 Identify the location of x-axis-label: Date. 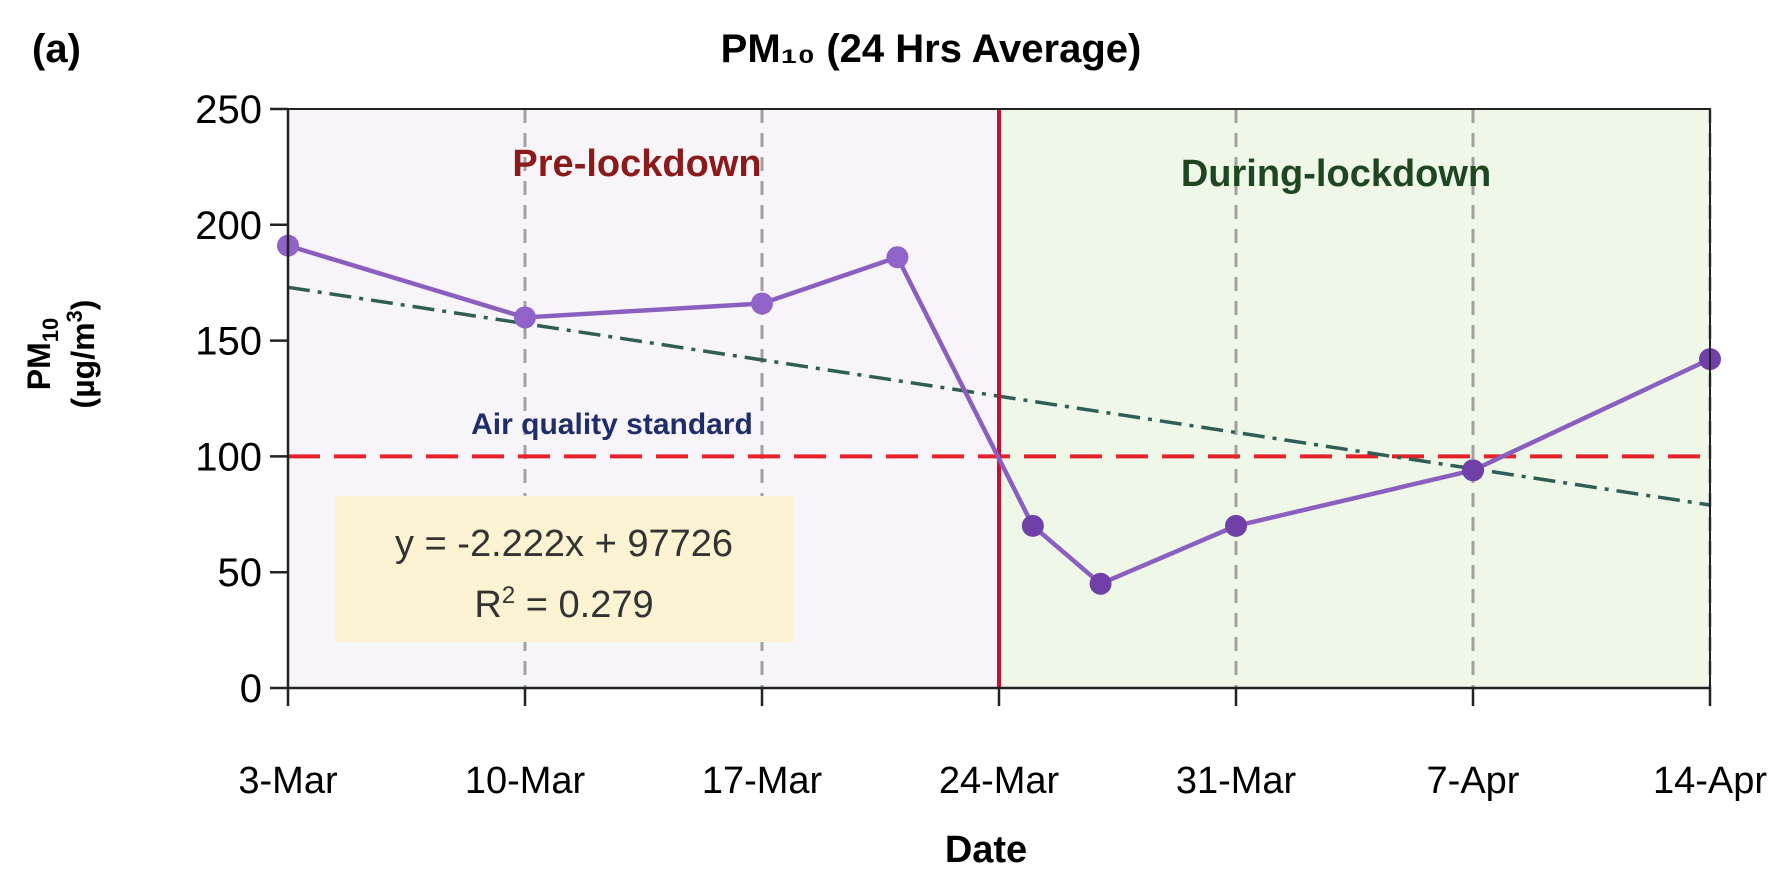
(986, 850).